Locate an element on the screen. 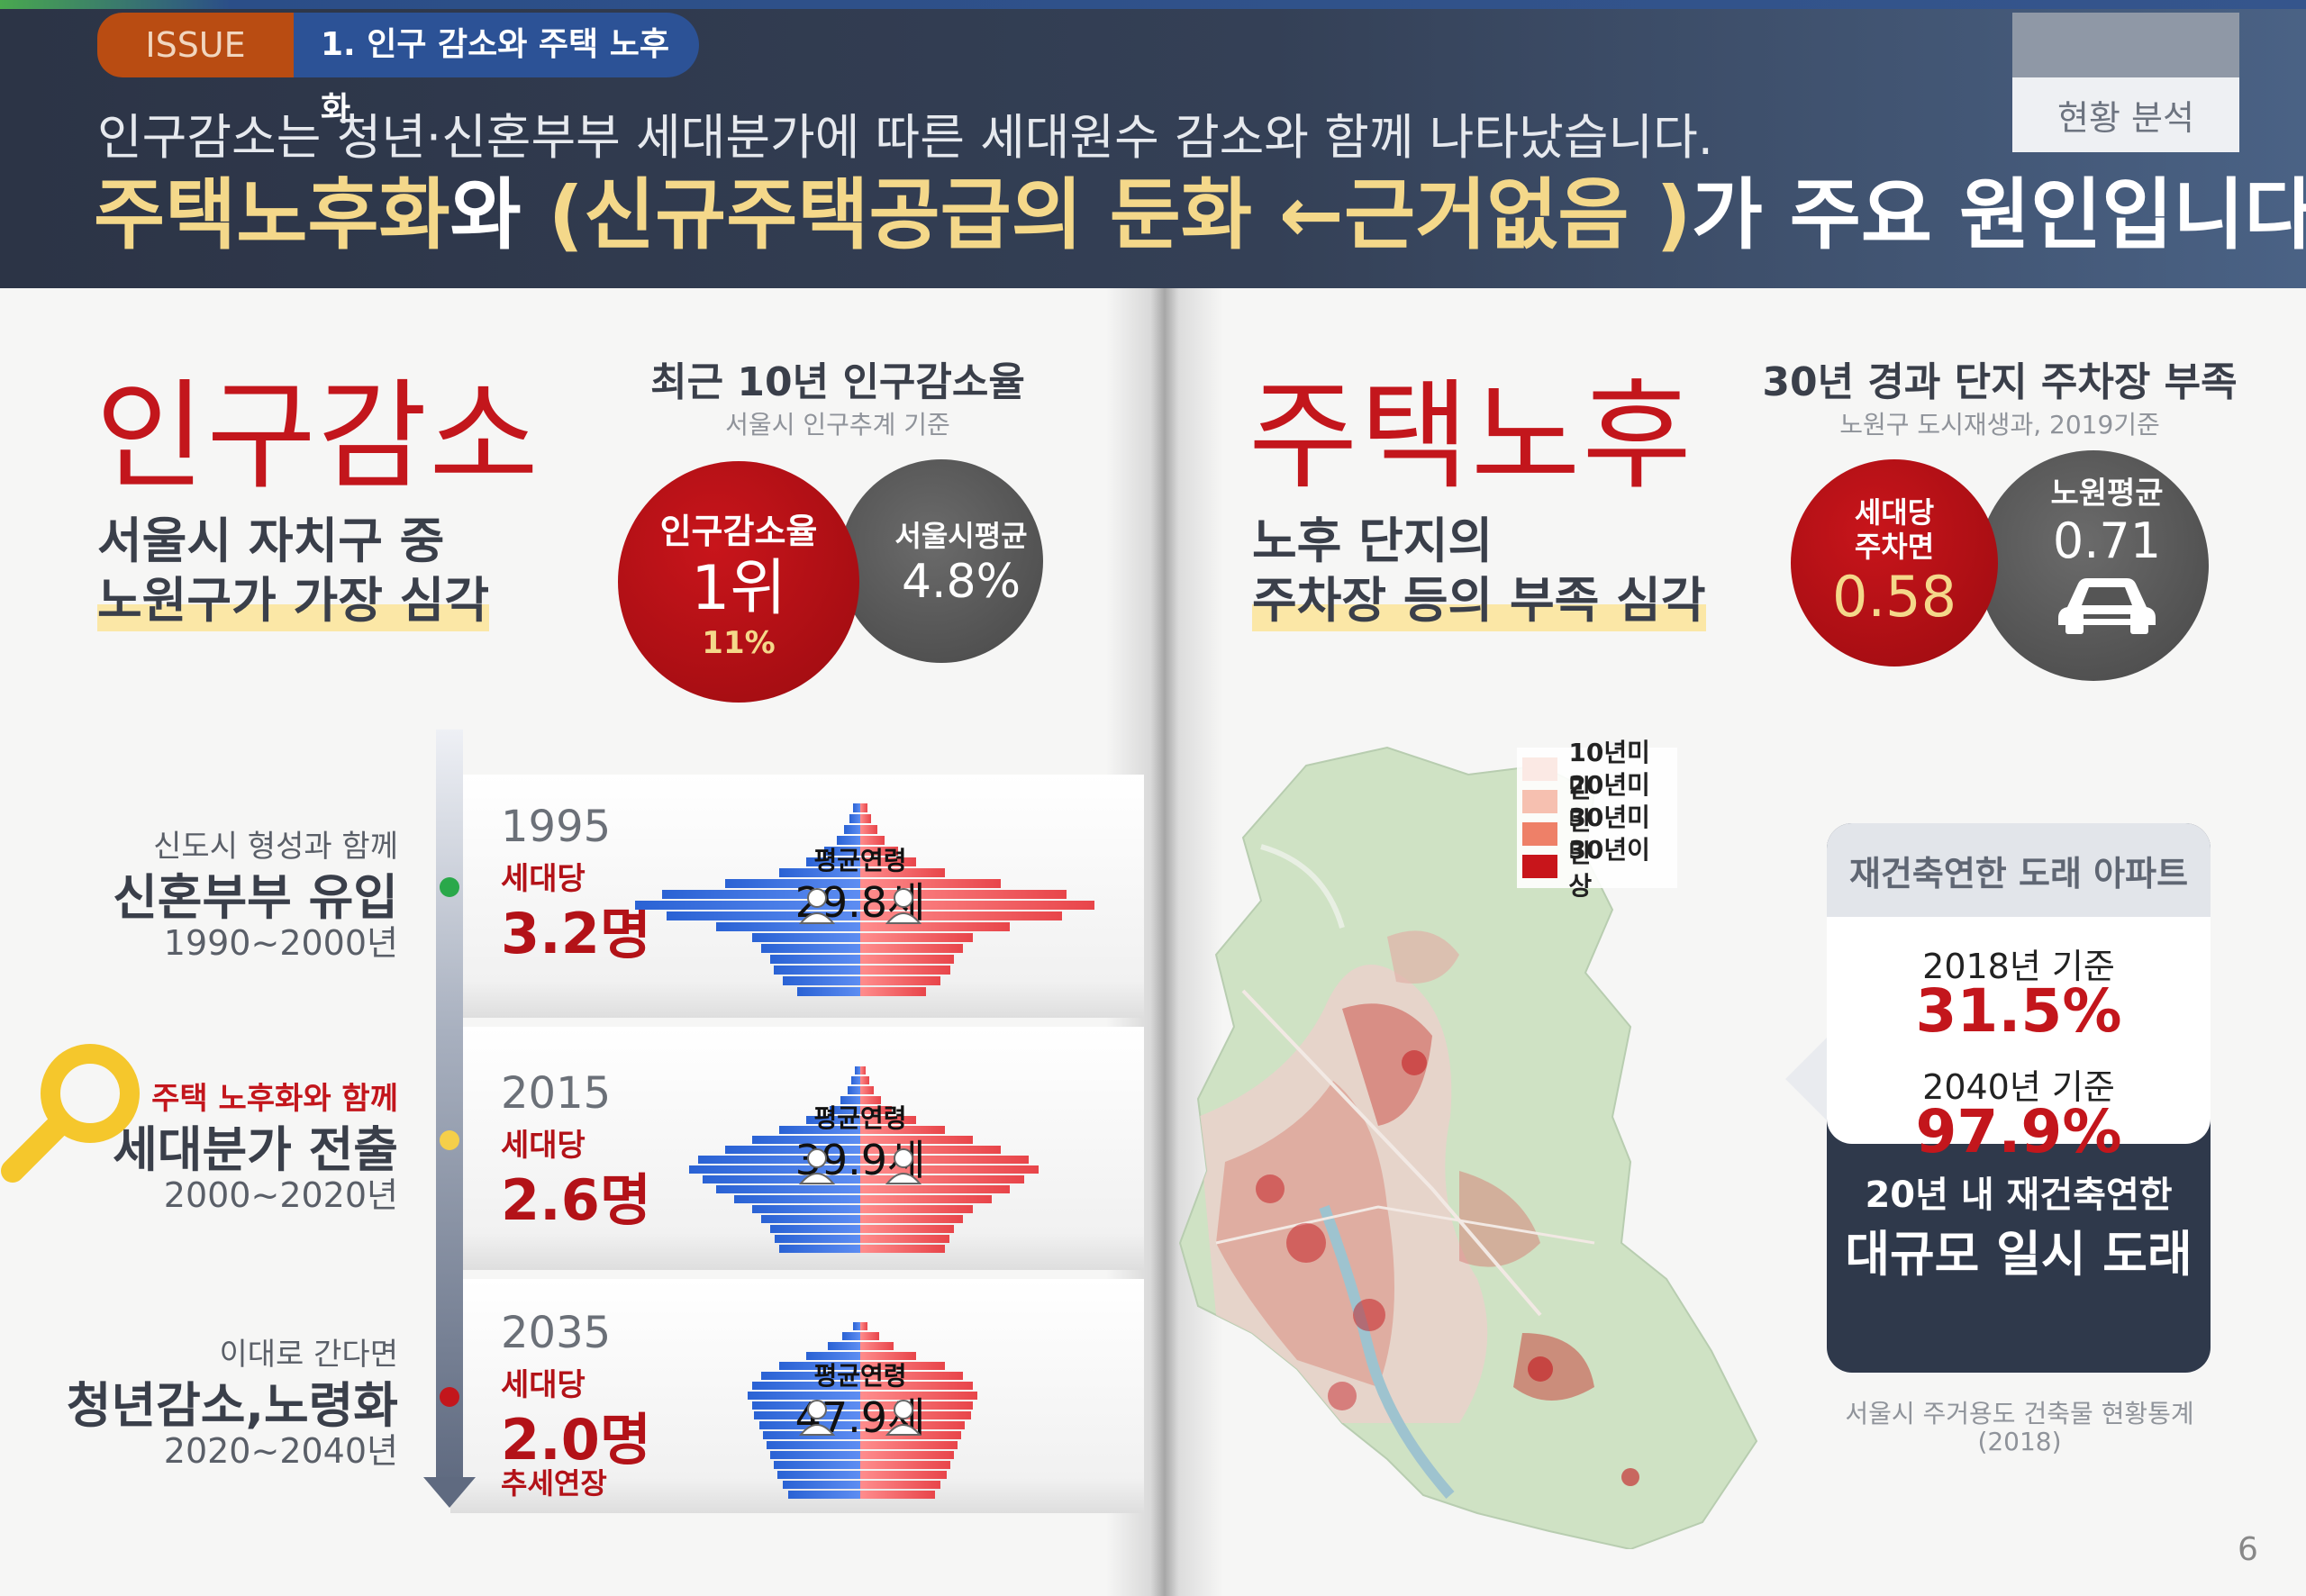  era-2-range: 2000~2020년 is located at coordinates (280, 1195).